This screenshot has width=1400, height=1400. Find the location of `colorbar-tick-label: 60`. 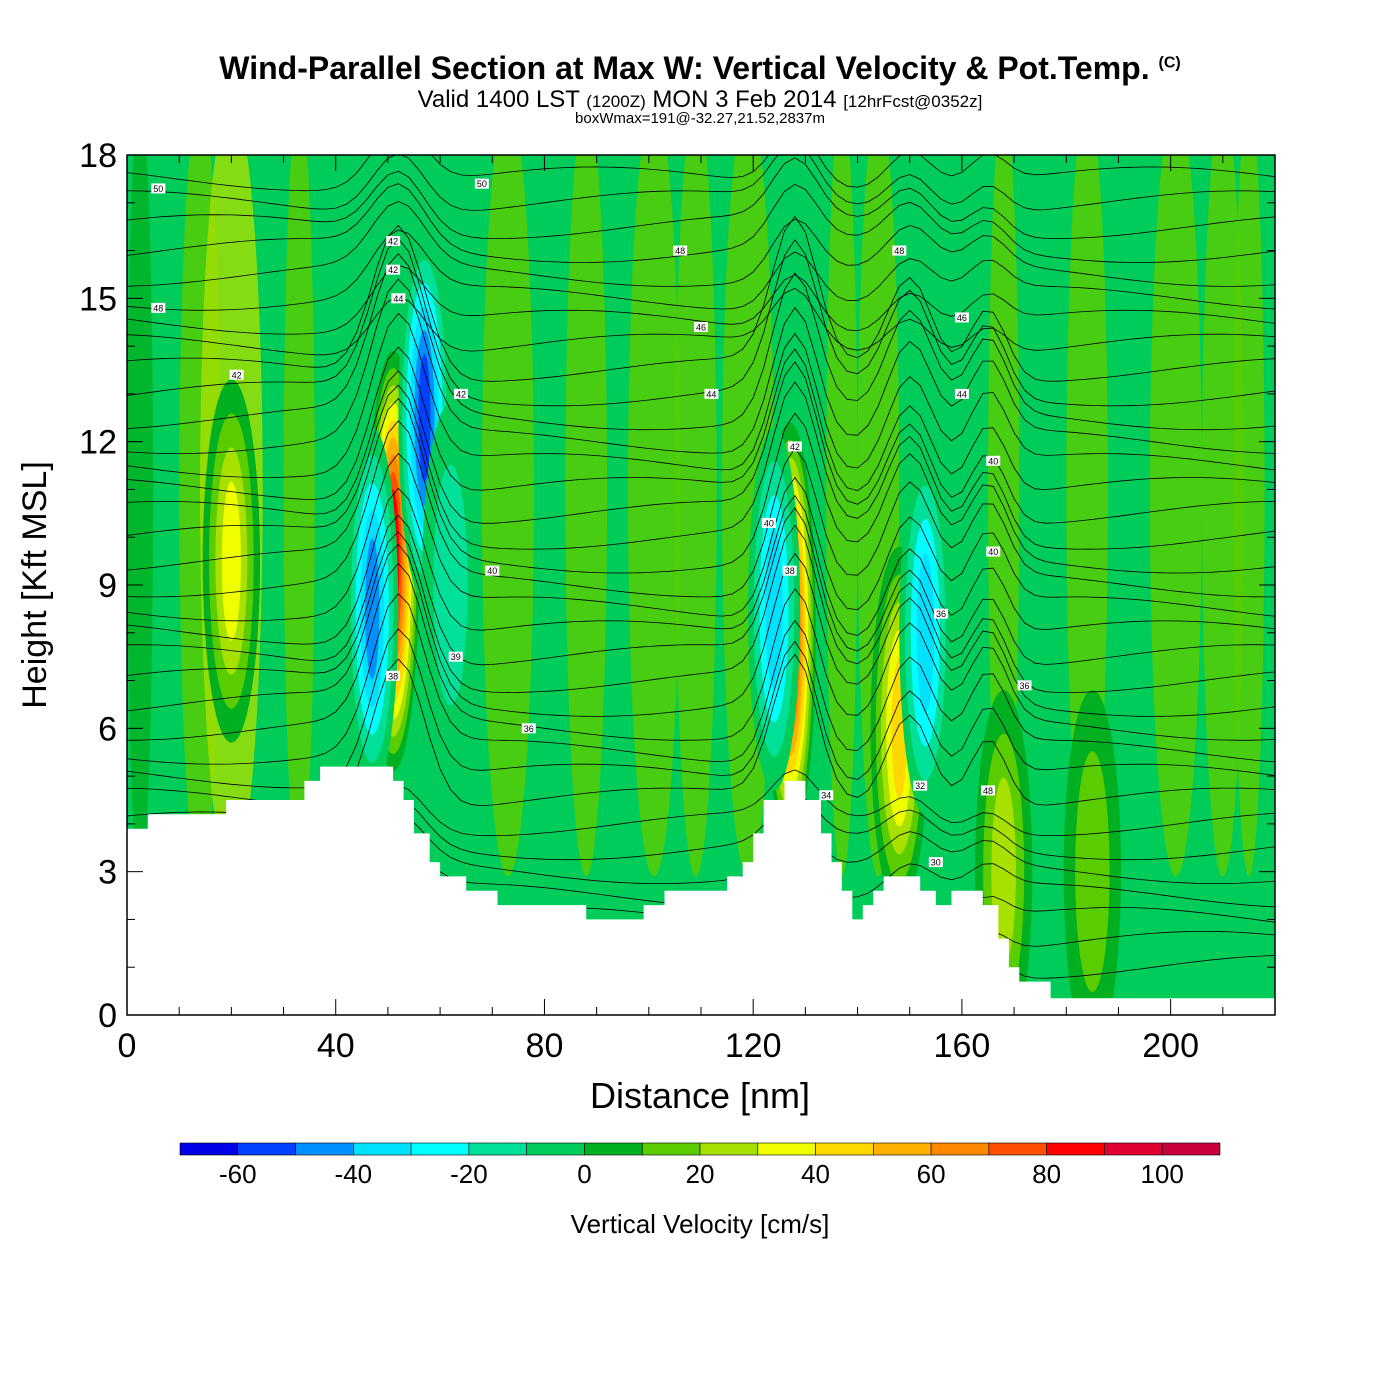

colorbar-tick-label: 60 is located at coordinates (931, 1174).